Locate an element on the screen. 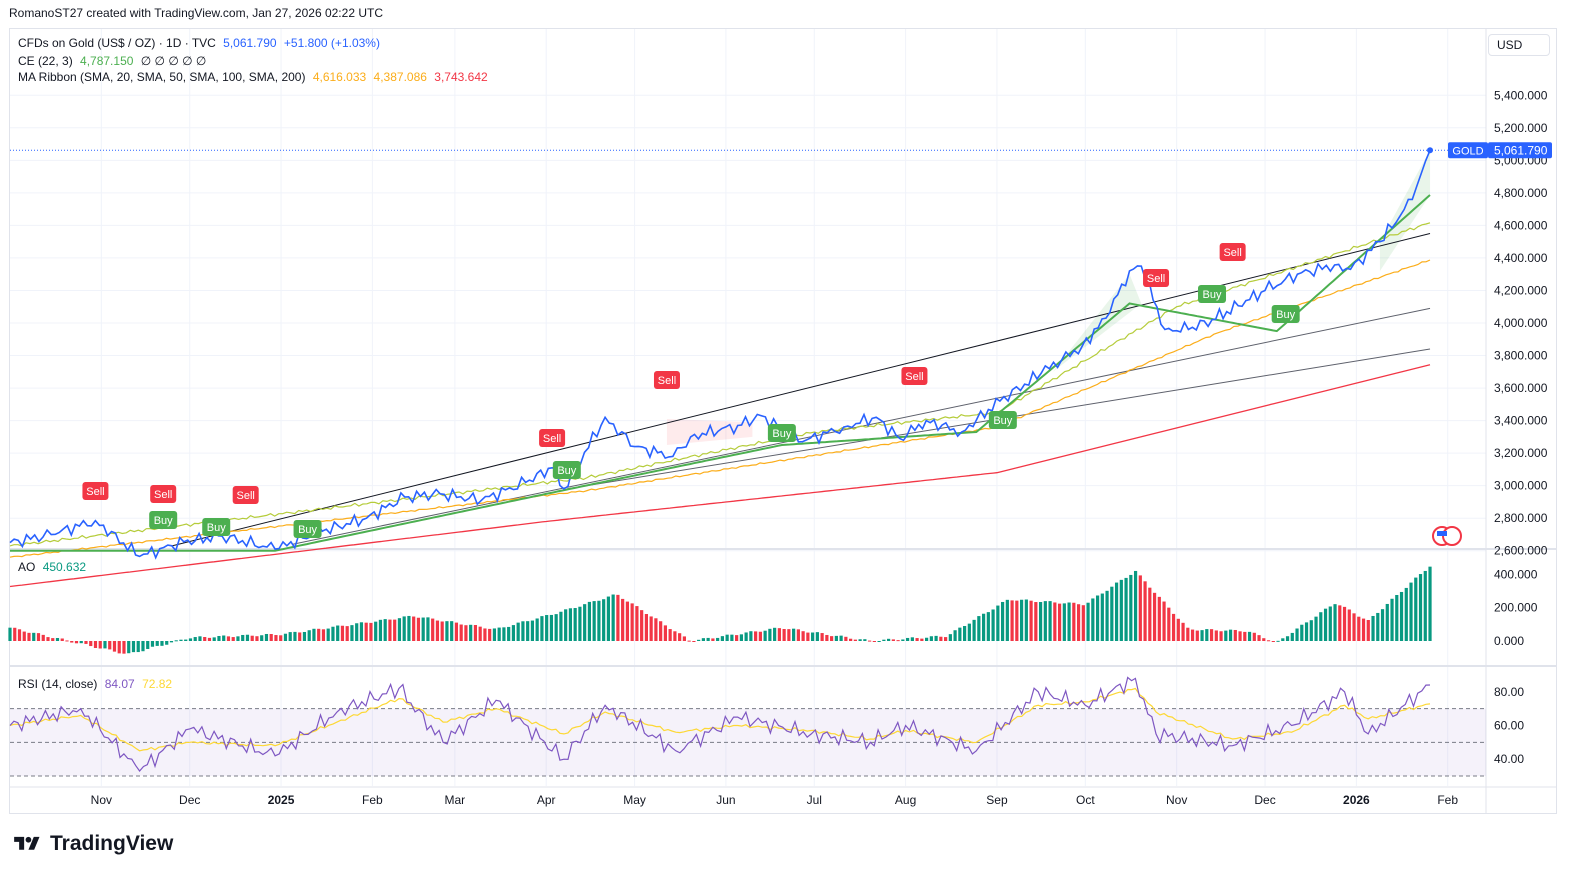 Image resolution: width=1576 pixels, height=878 pixels. rsi-legend: RSI (14, close) 84.07 72.82 is located at coordinates (97, 684).